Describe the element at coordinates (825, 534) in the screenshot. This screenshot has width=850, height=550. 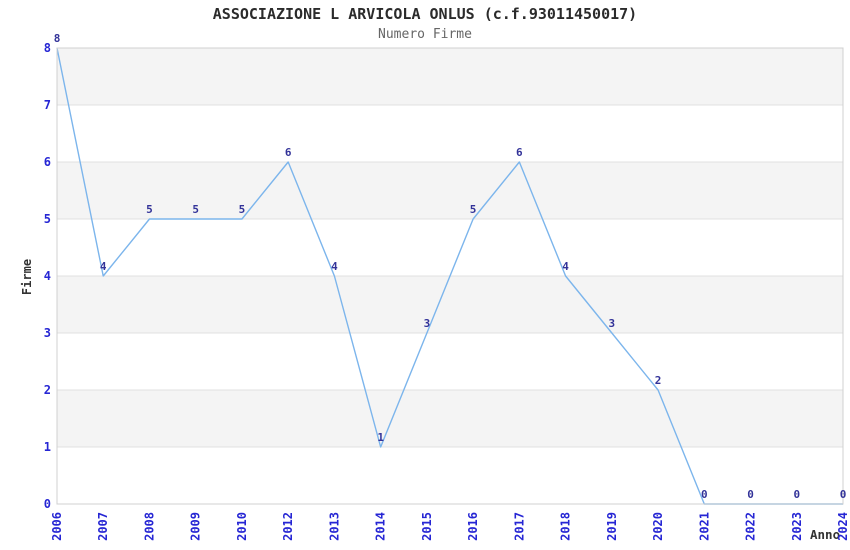
I see `x-axis-title: Anno` at that location.